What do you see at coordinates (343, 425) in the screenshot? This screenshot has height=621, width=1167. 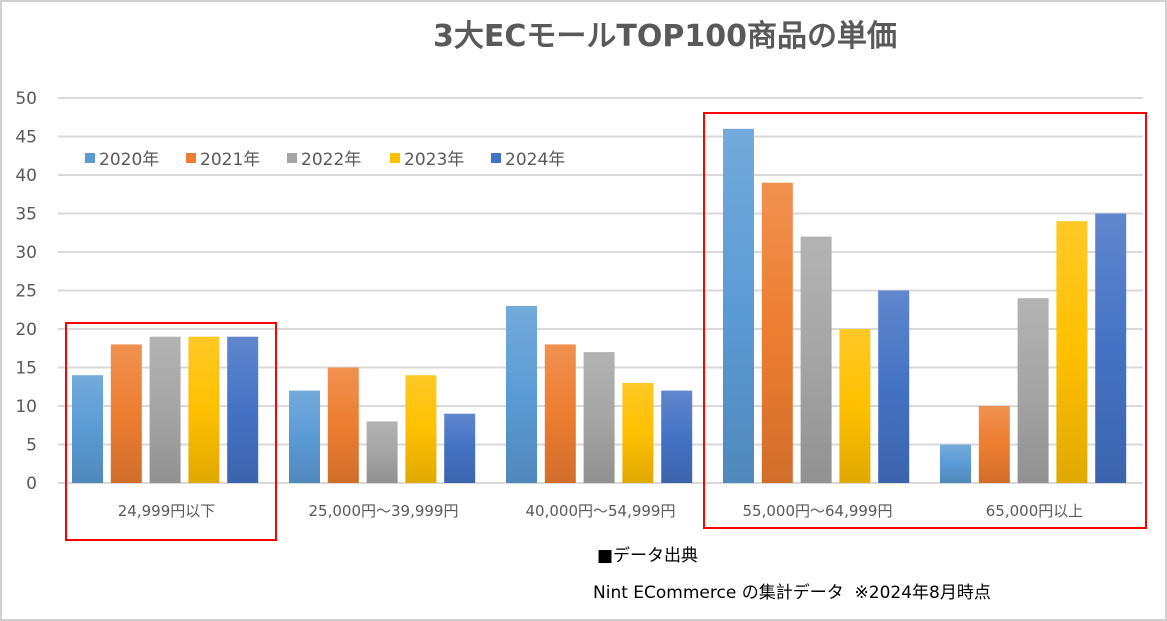 I see `bar-2021年-25,000円～39,999円` at bounding box center [343, 425].